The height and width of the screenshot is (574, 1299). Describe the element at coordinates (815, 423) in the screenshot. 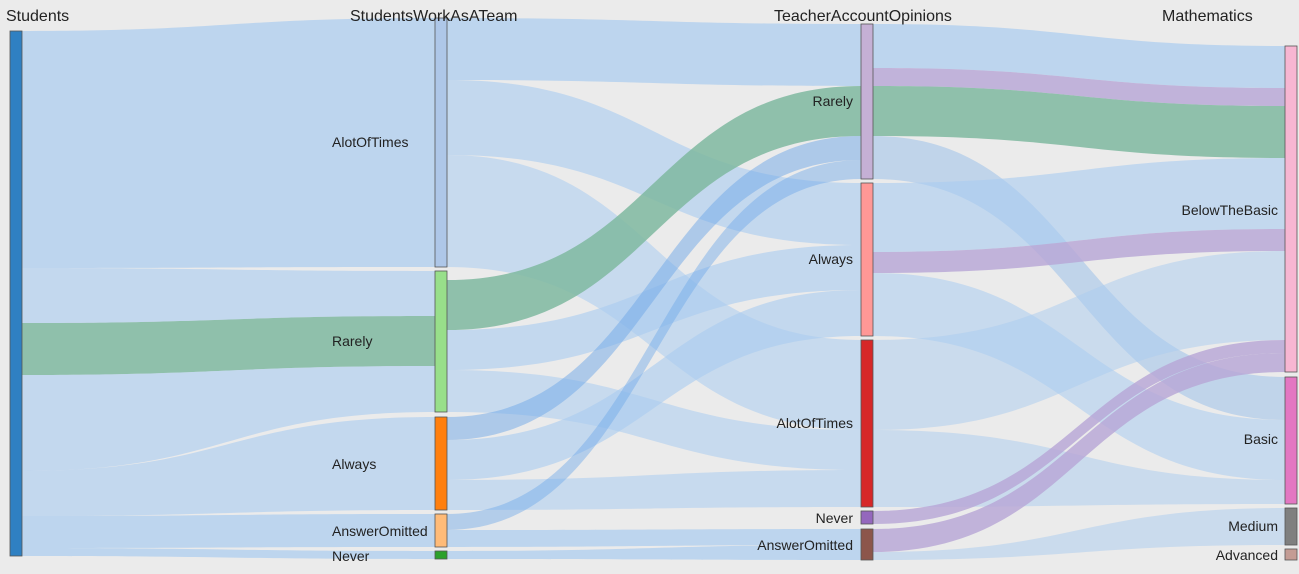

I see `node-label-teacher-alot-of-times: AlotOfTimes` at that location.